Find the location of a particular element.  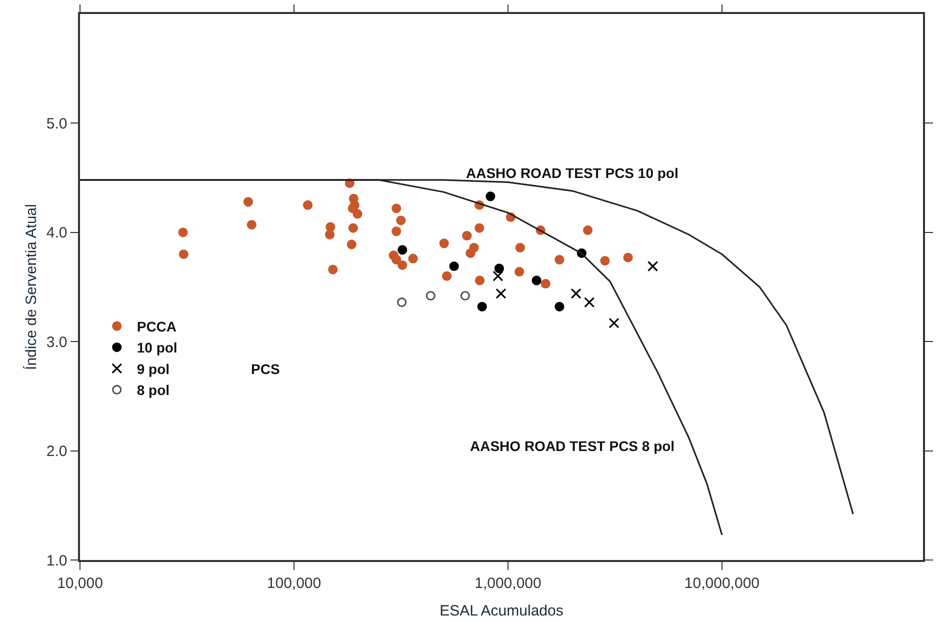

y-tick-label: 4.0 is located at coordinates (57, 233).